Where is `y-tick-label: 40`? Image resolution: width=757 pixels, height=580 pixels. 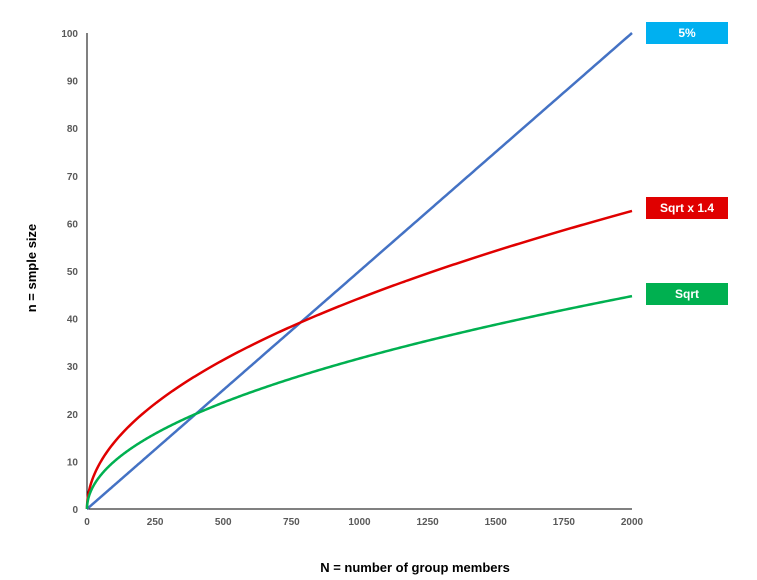
y-tick-label: 40 is located at coordinates (73, 320).